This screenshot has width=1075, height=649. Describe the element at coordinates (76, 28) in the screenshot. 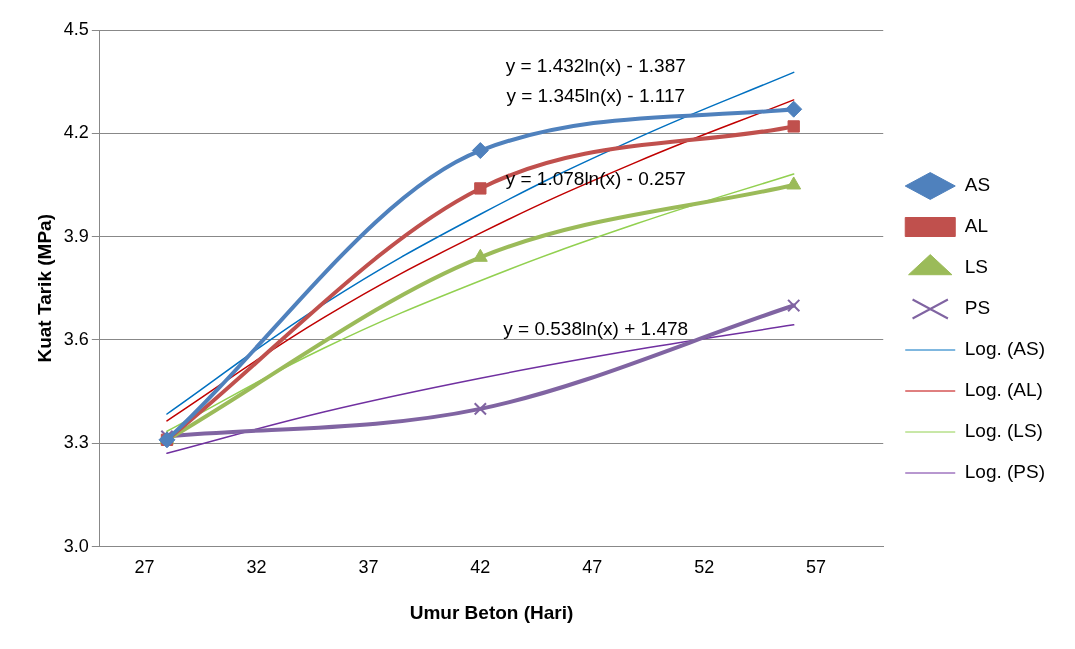

I see `y-tick-label: 4.5` at that location.